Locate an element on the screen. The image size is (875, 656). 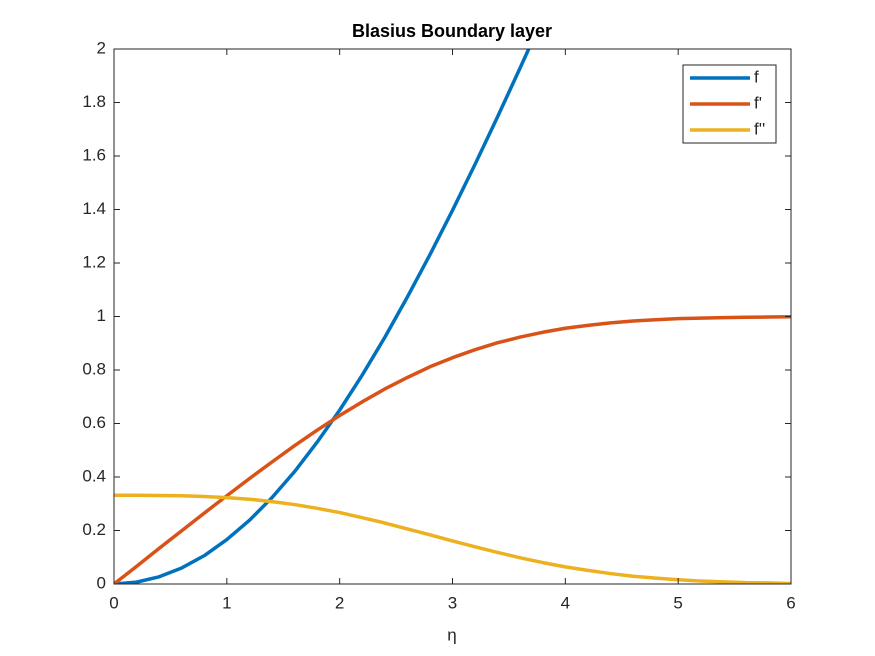
x-tick-label: 0 is located at coordinates (113, 602).